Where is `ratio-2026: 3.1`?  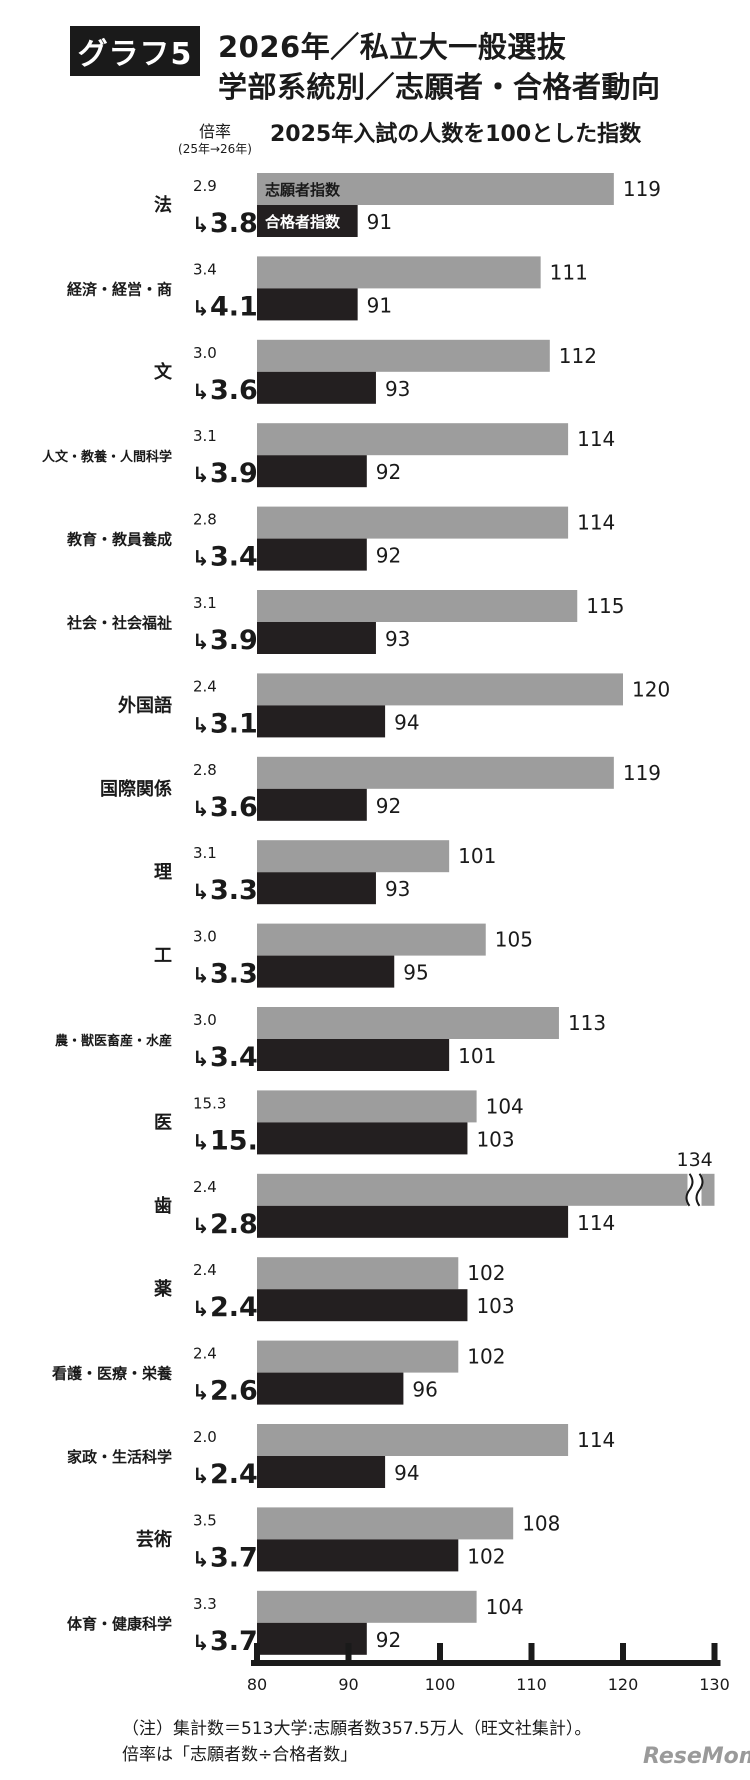 ratio-2026: 3.1 is located at coordinates (234, 723).